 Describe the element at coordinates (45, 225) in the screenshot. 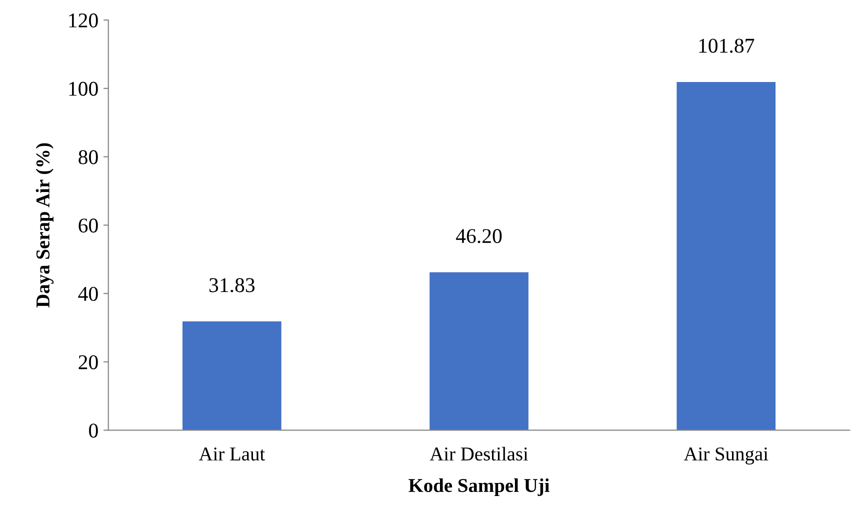

I see `y-axis-title: Daya Serap Air (%)` at that location.